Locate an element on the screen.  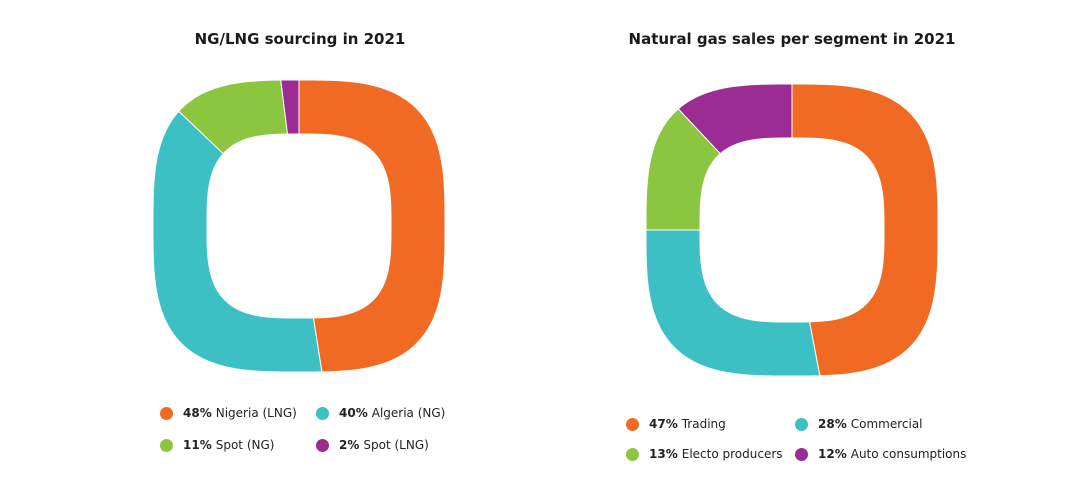
donut-slice-auto-consumptions is located at coordinates (735, 119).